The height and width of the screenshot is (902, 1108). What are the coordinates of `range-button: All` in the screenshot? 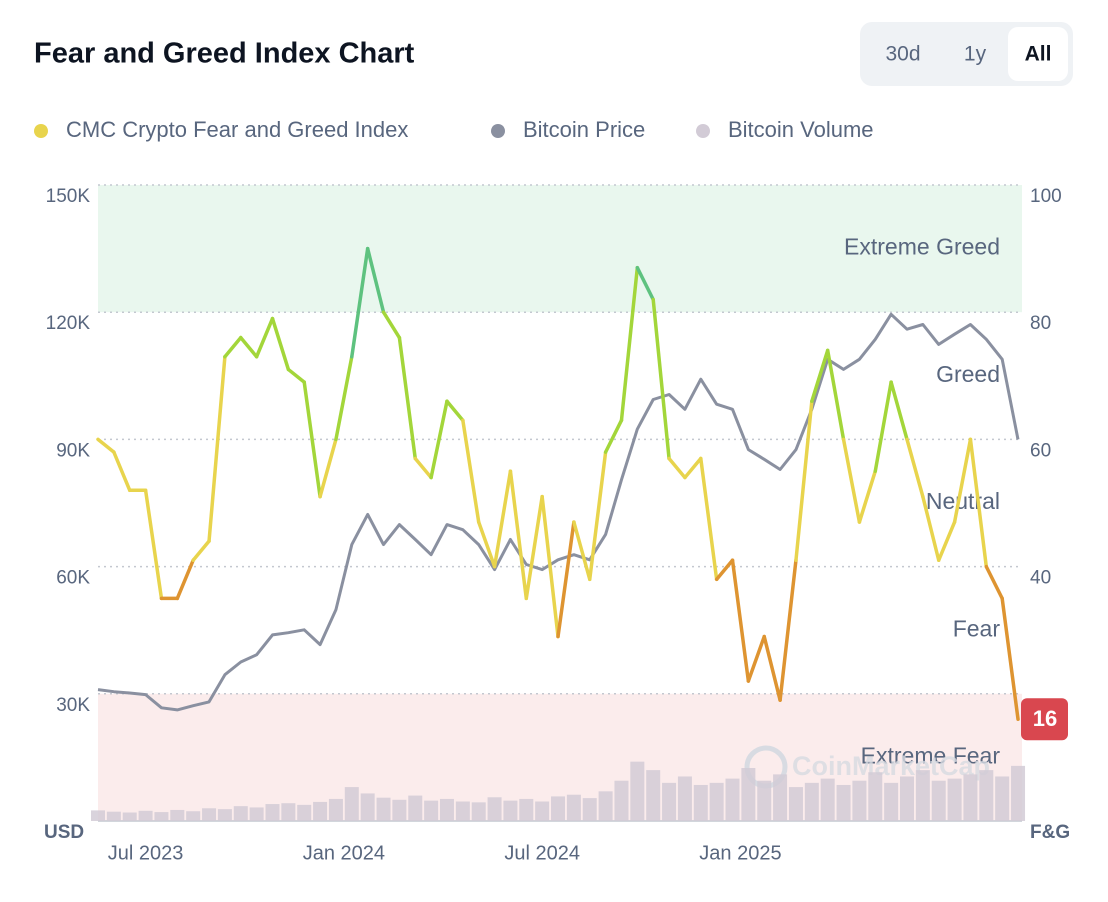 It's located at (1038, 54).